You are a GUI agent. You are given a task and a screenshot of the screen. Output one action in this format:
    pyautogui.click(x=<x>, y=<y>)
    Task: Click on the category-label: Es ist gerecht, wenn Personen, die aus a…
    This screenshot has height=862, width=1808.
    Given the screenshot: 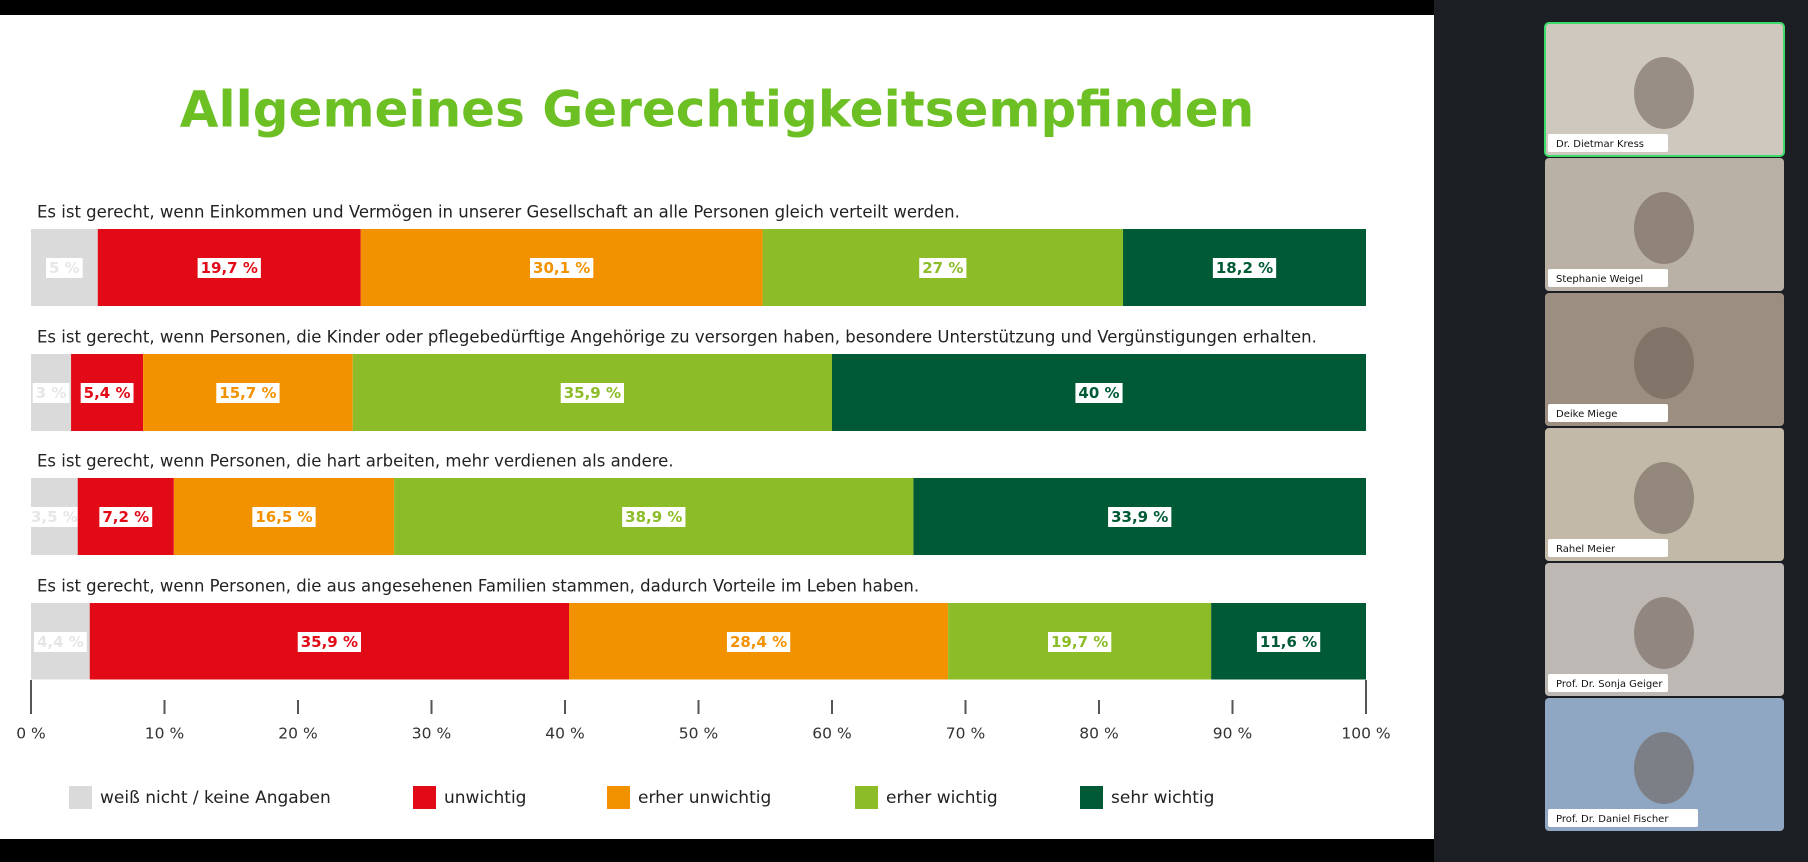 What is the action you would take?
    pyautogui.click(x=478, y=586)
    